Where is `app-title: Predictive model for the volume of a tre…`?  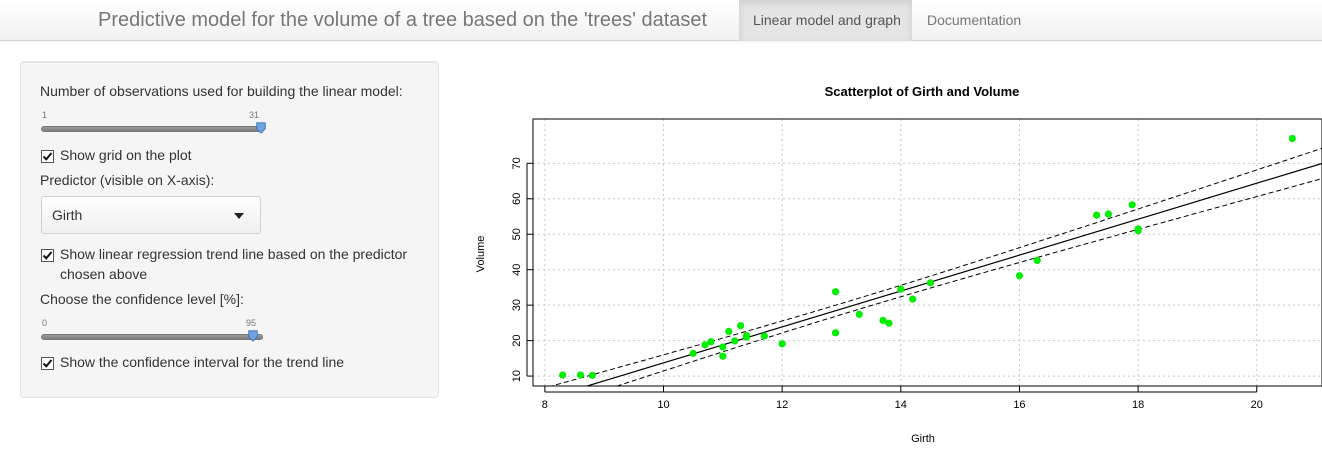
app-title: Predictive model for the volume of a tre… is located at coordinates (403, 20).